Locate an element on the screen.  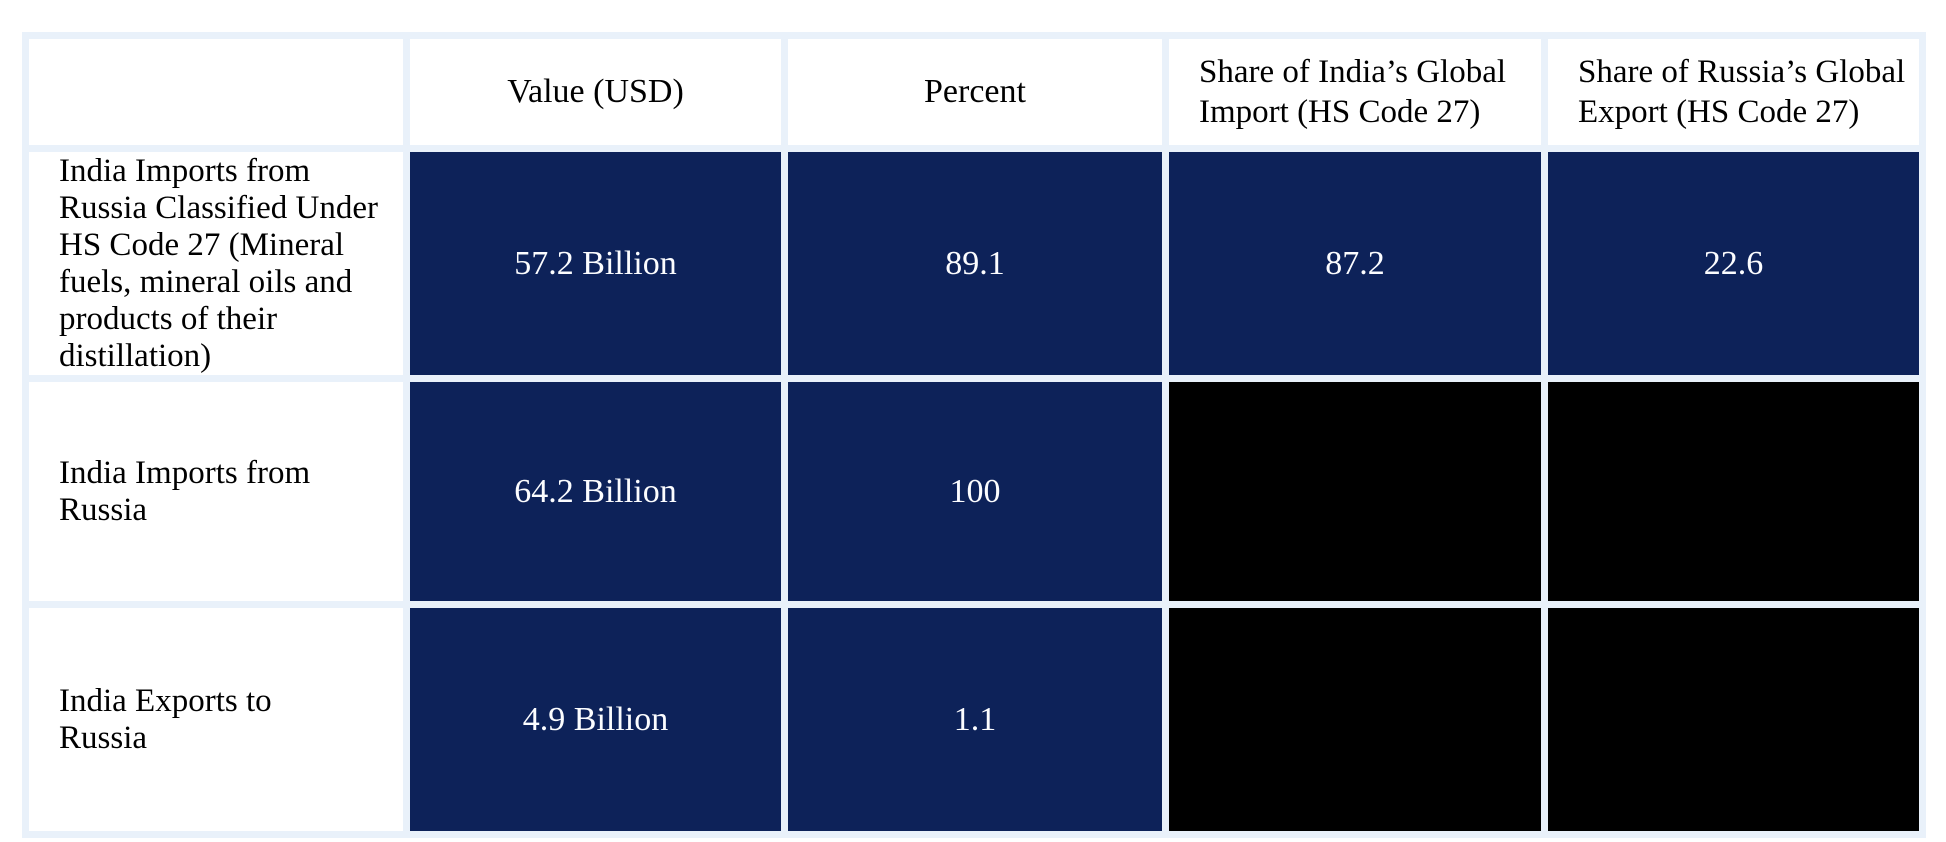
value-text: 4.9 Billion is located at coordinates (595, 719).